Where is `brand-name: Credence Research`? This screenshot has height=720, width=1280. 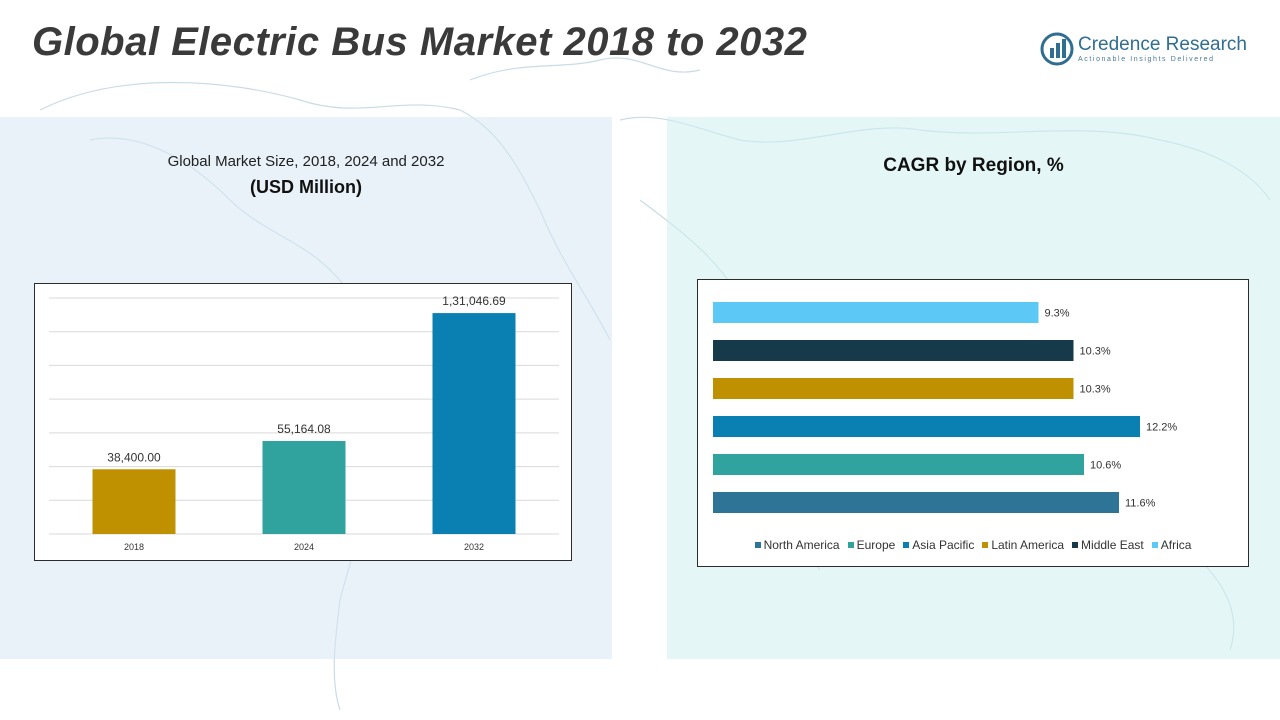
brand-name: Credence Research is located at coordinates (1162, 44).